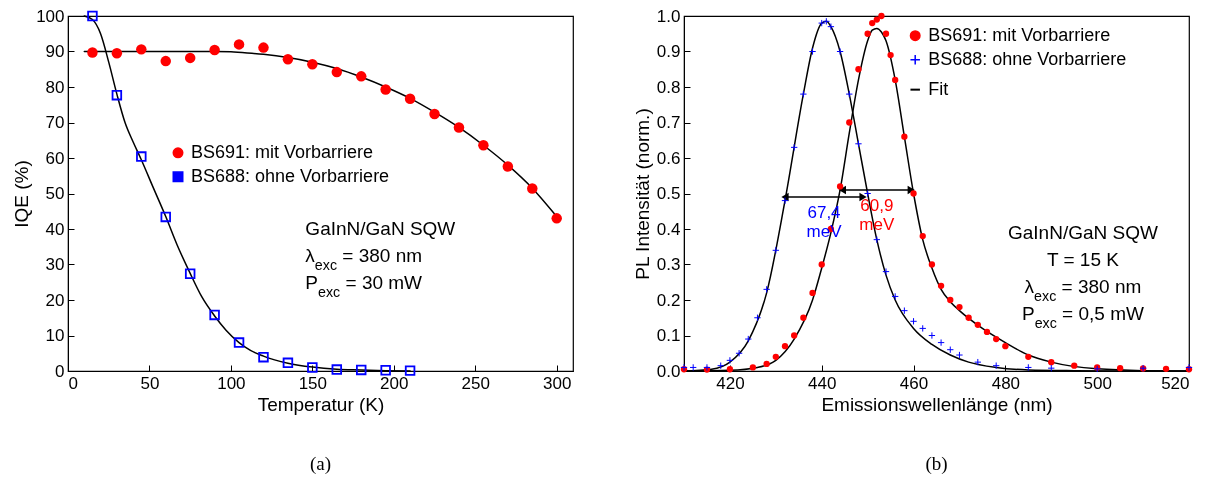 The width and height of the screenshot is (1226, 477). What do you see at coordinates (1082, 316) in the screenshot?
I see `annotation: P$_{exc}$ = 0,5 mW` at bounding box center [1082, 316].